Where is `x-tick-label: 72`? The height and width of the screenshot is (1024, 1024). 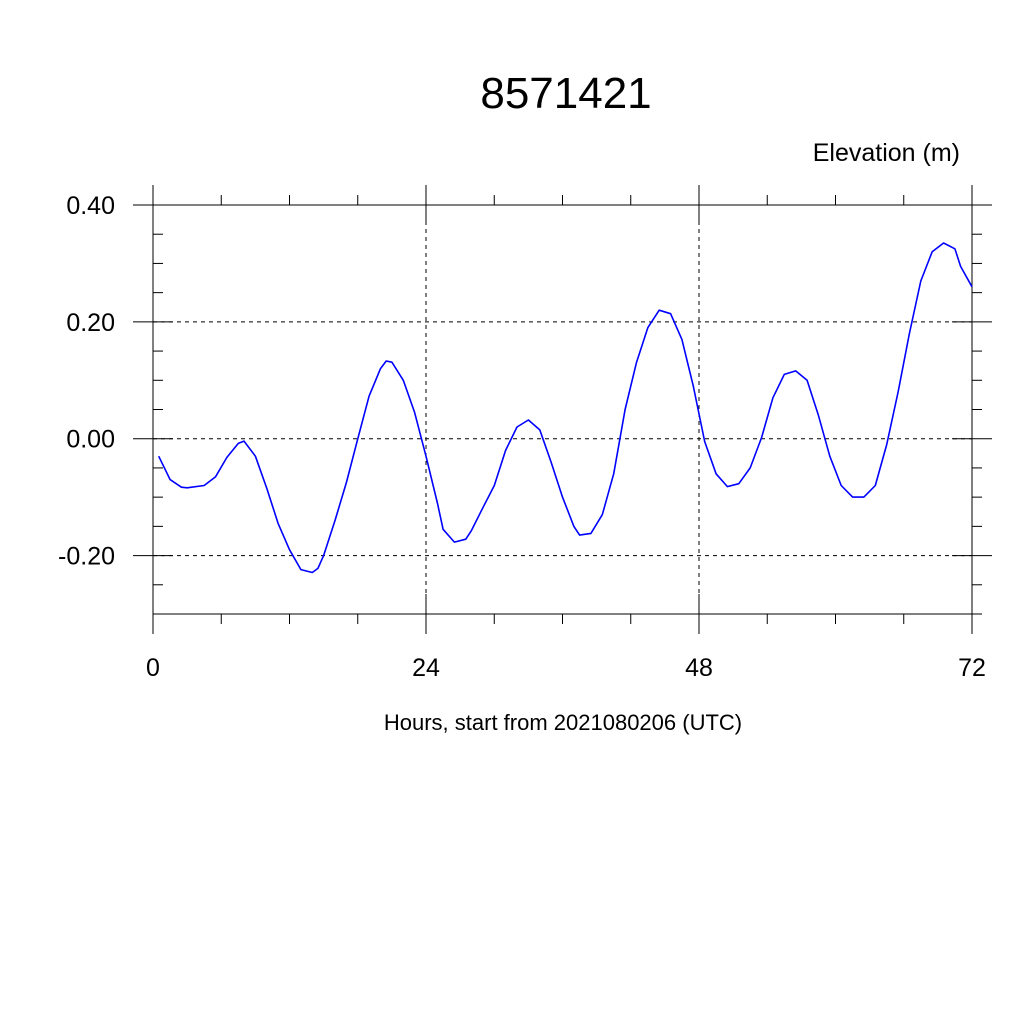
x-tick-label: 72 is located at coordinates (972, 668).